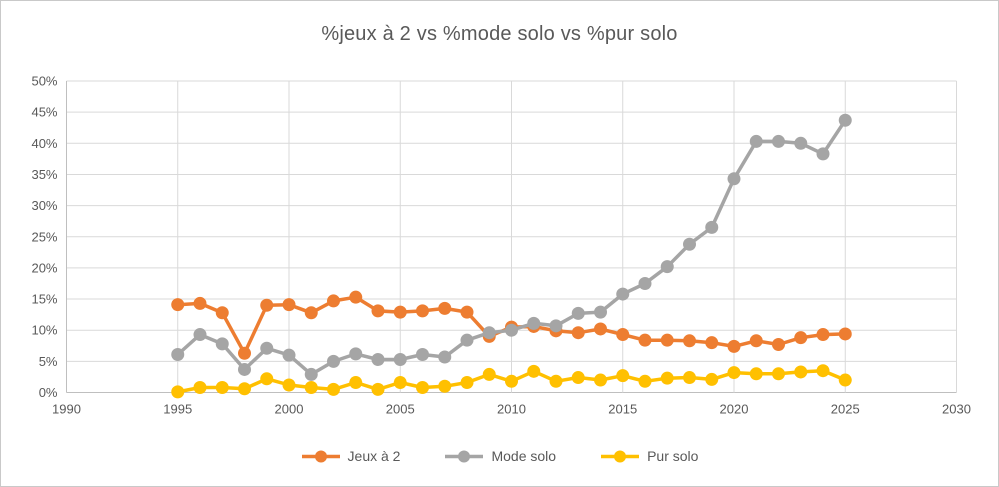 This screenshot has height=487, width=999. What do you see at coordinates (600, 329) in the screenshot?
I see `data-point-jeux-a-2-2014` at bounding box center [600, 329].